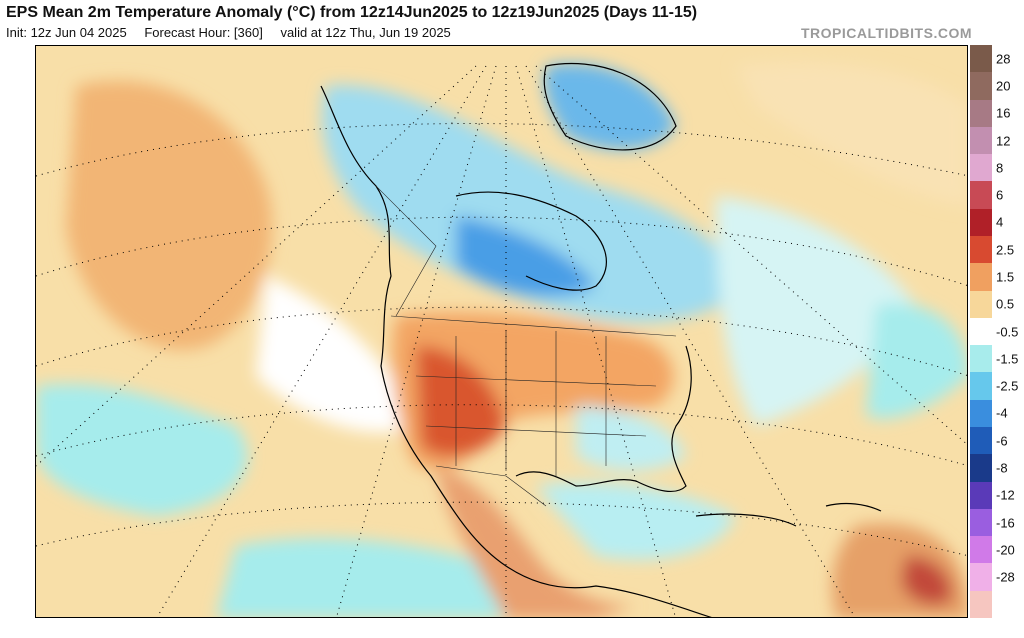  I want to click on colorbar-label: 0.5, so click(1005, 304).